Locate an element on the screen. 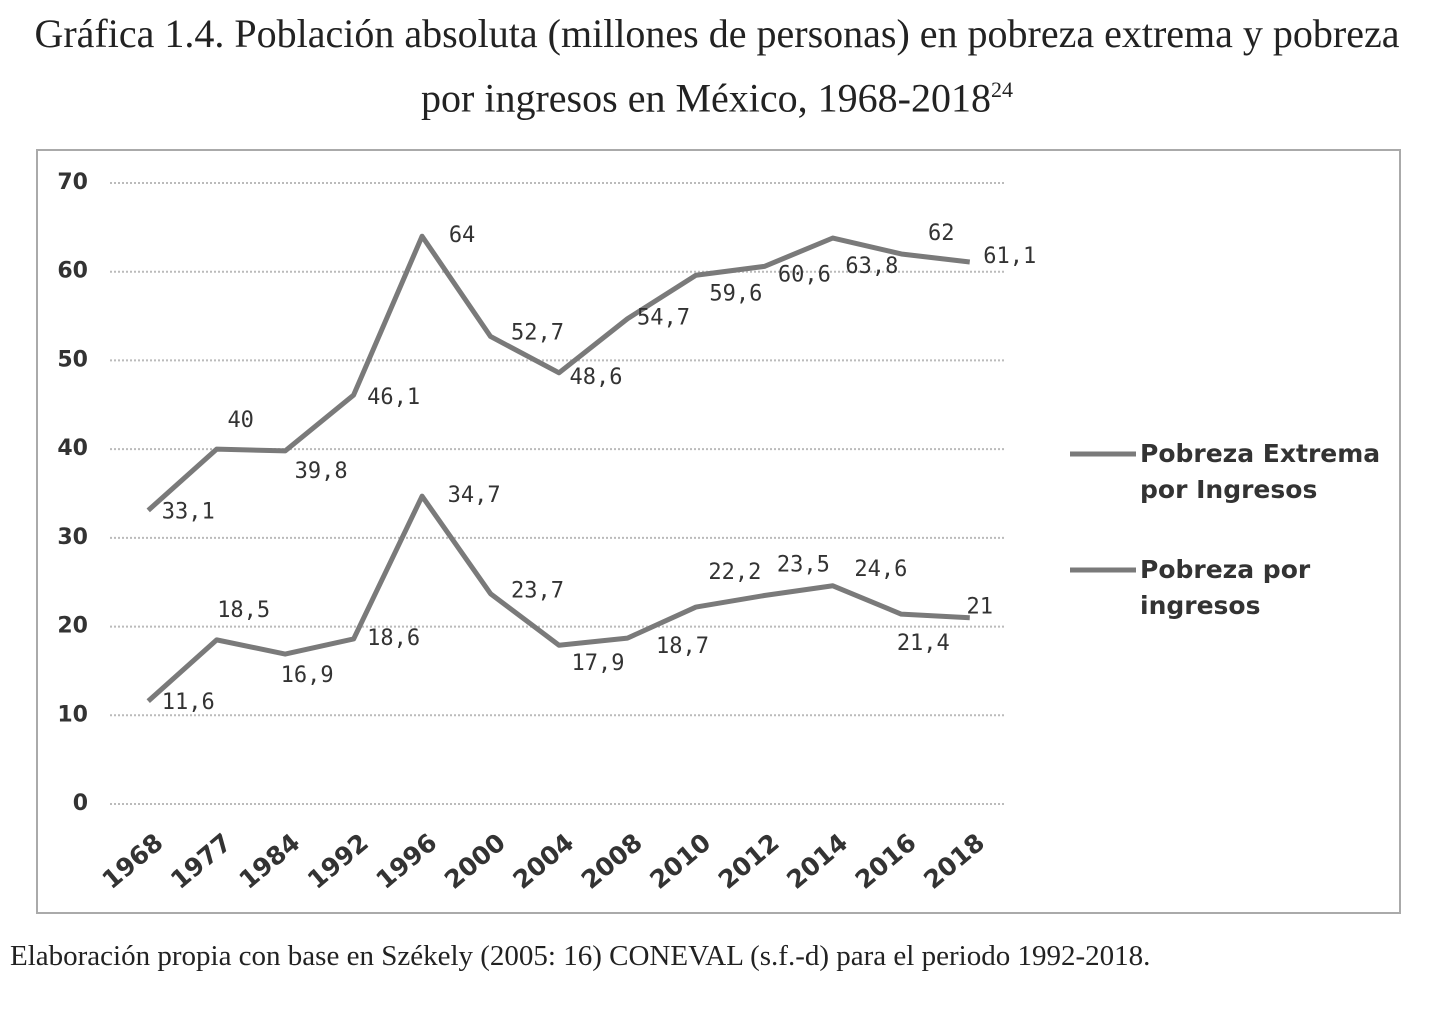 The width and height of the screenshot is (1434, 1014). x-tick-label: 2008 is located at coordinates (612, 861).